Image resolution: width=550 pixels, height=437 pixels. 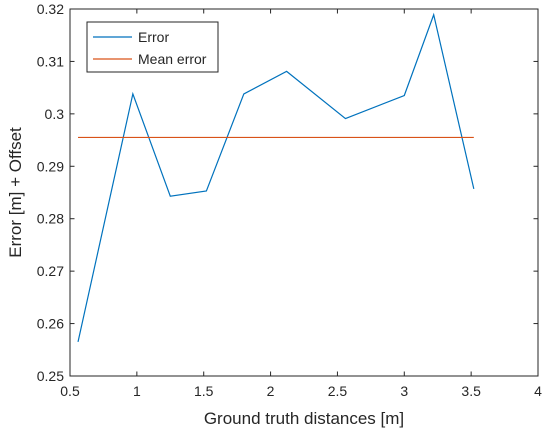 What do you see at coordinates (70, 391) in the screenshot?
I see `x-tick-label: 0.5` at bounding box center [70, 391].